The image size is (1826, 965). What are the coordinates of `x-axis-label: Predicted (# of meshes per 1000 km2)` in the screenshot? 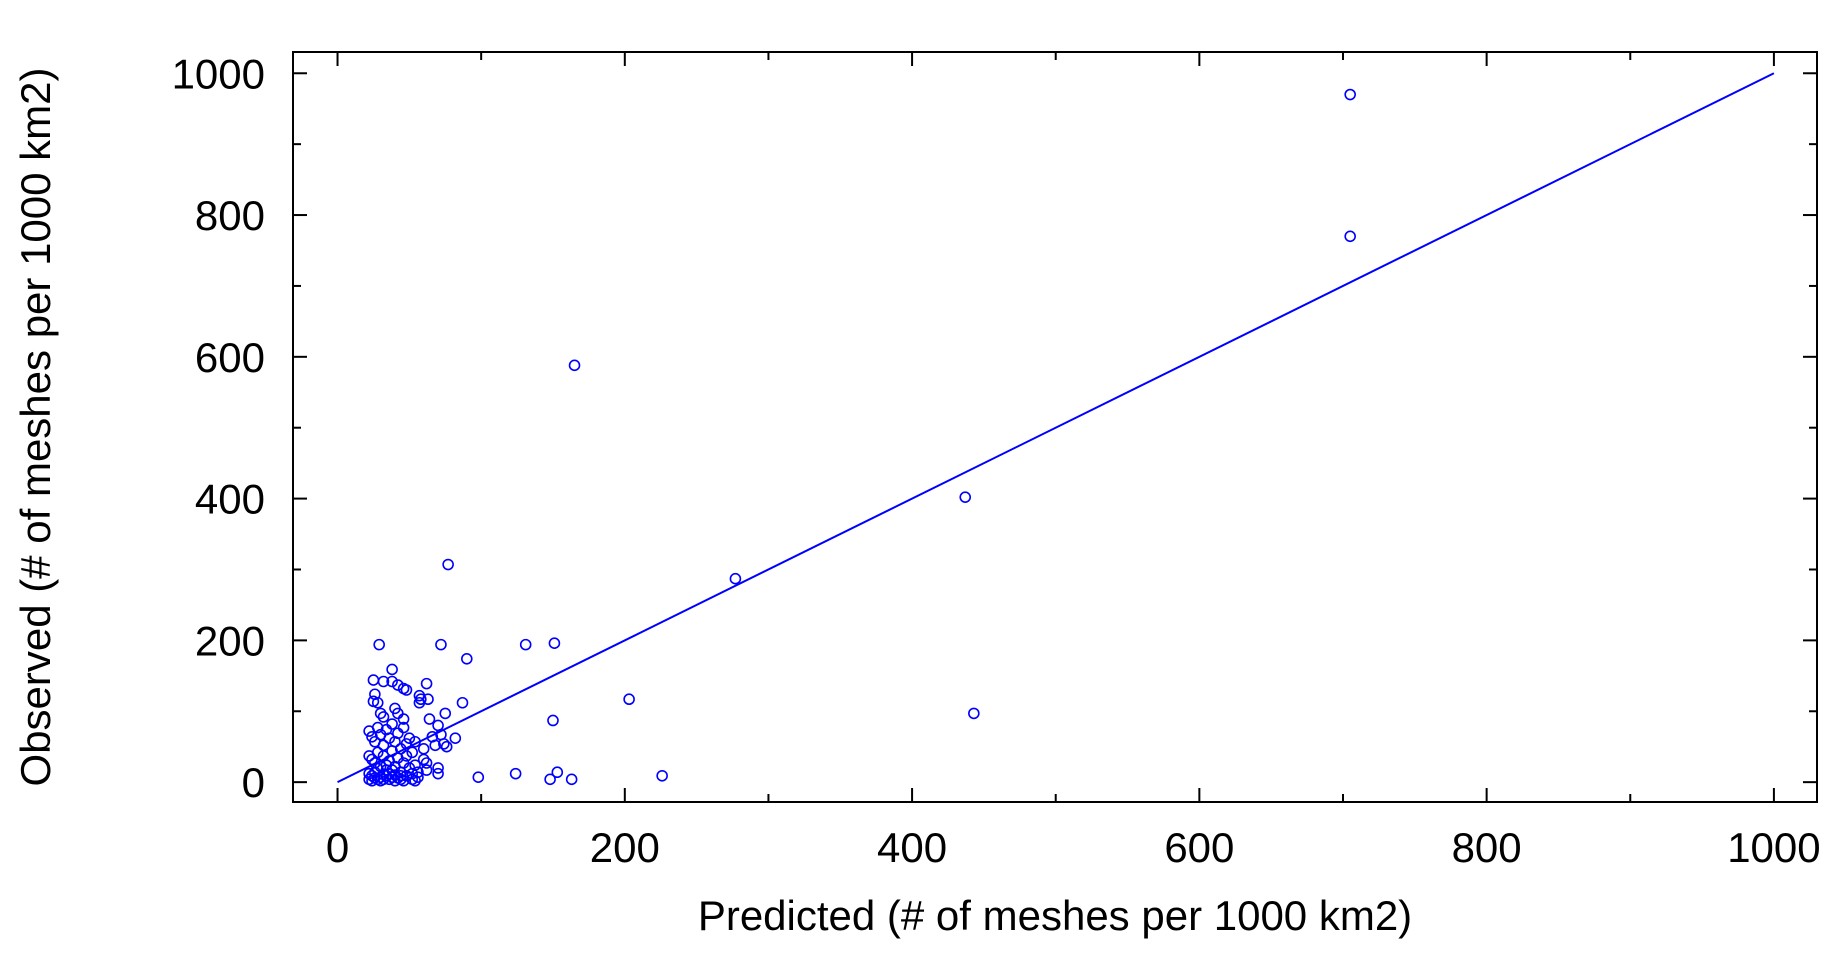 It's located at (1055, 915).